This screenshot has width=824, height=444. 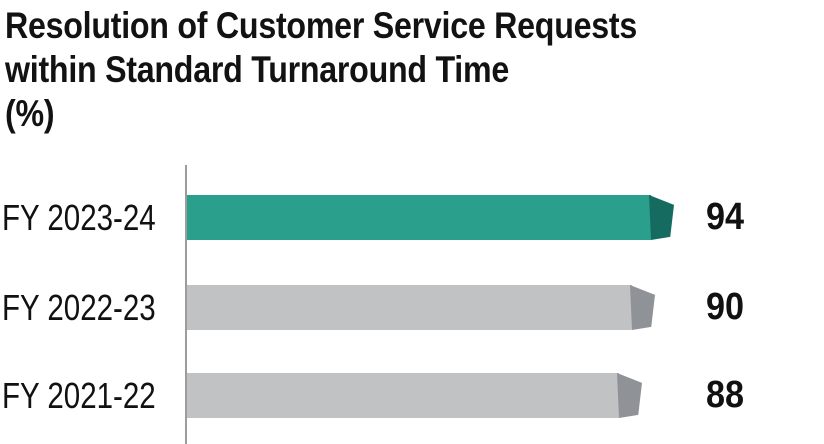 I want to click on value-label-fy-2021-22: 88, so click(x=725, y=395).